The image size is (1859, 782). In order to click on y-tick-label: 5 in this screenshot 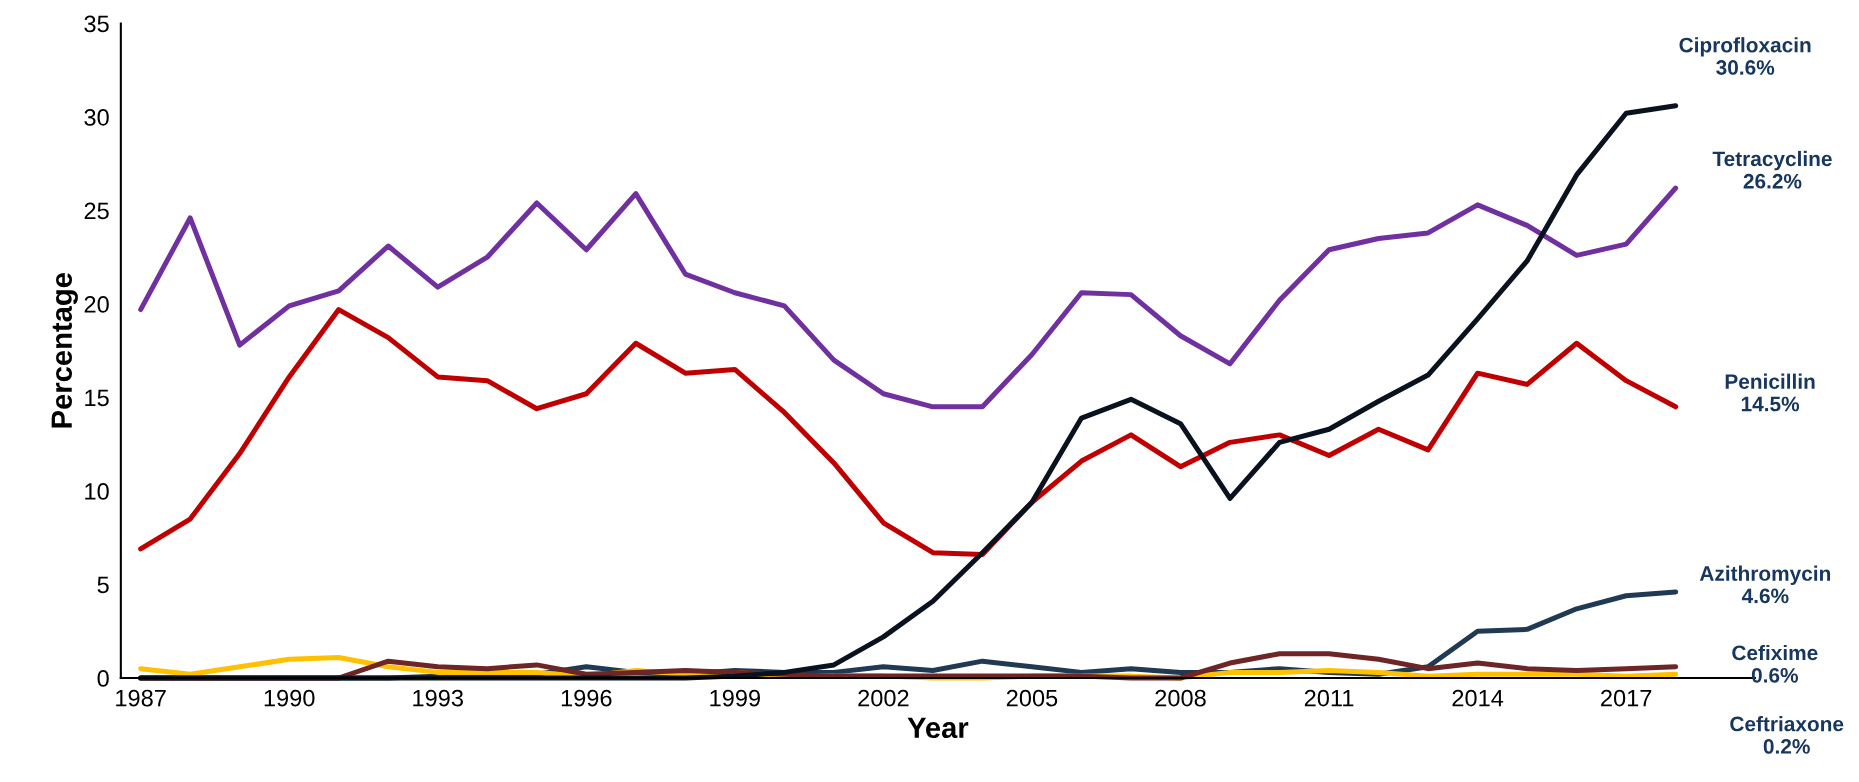, I will do `click(103, 585)`.